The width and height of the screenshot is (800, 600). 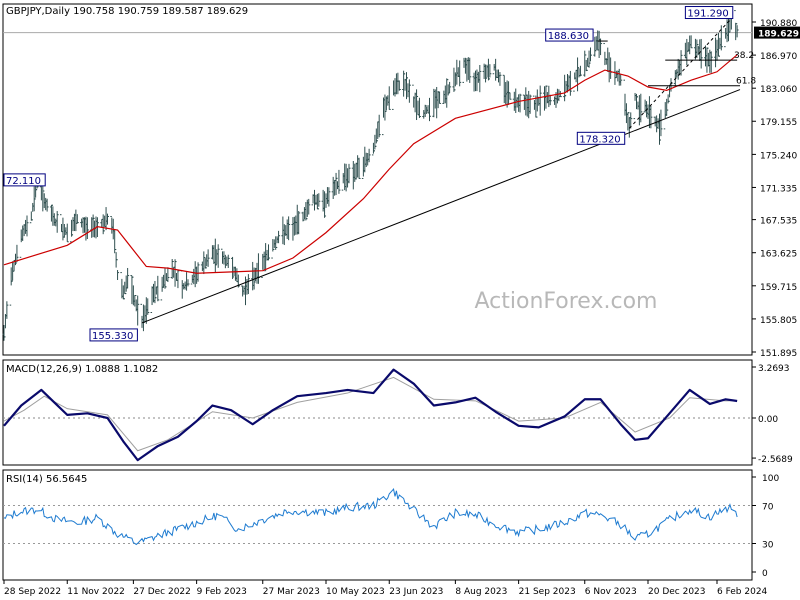 What do you see at coordinates (46, 479) in the screenshot?
I see `rsi-header: RSI(14) 56.5645` at bounding box center [46, 479].